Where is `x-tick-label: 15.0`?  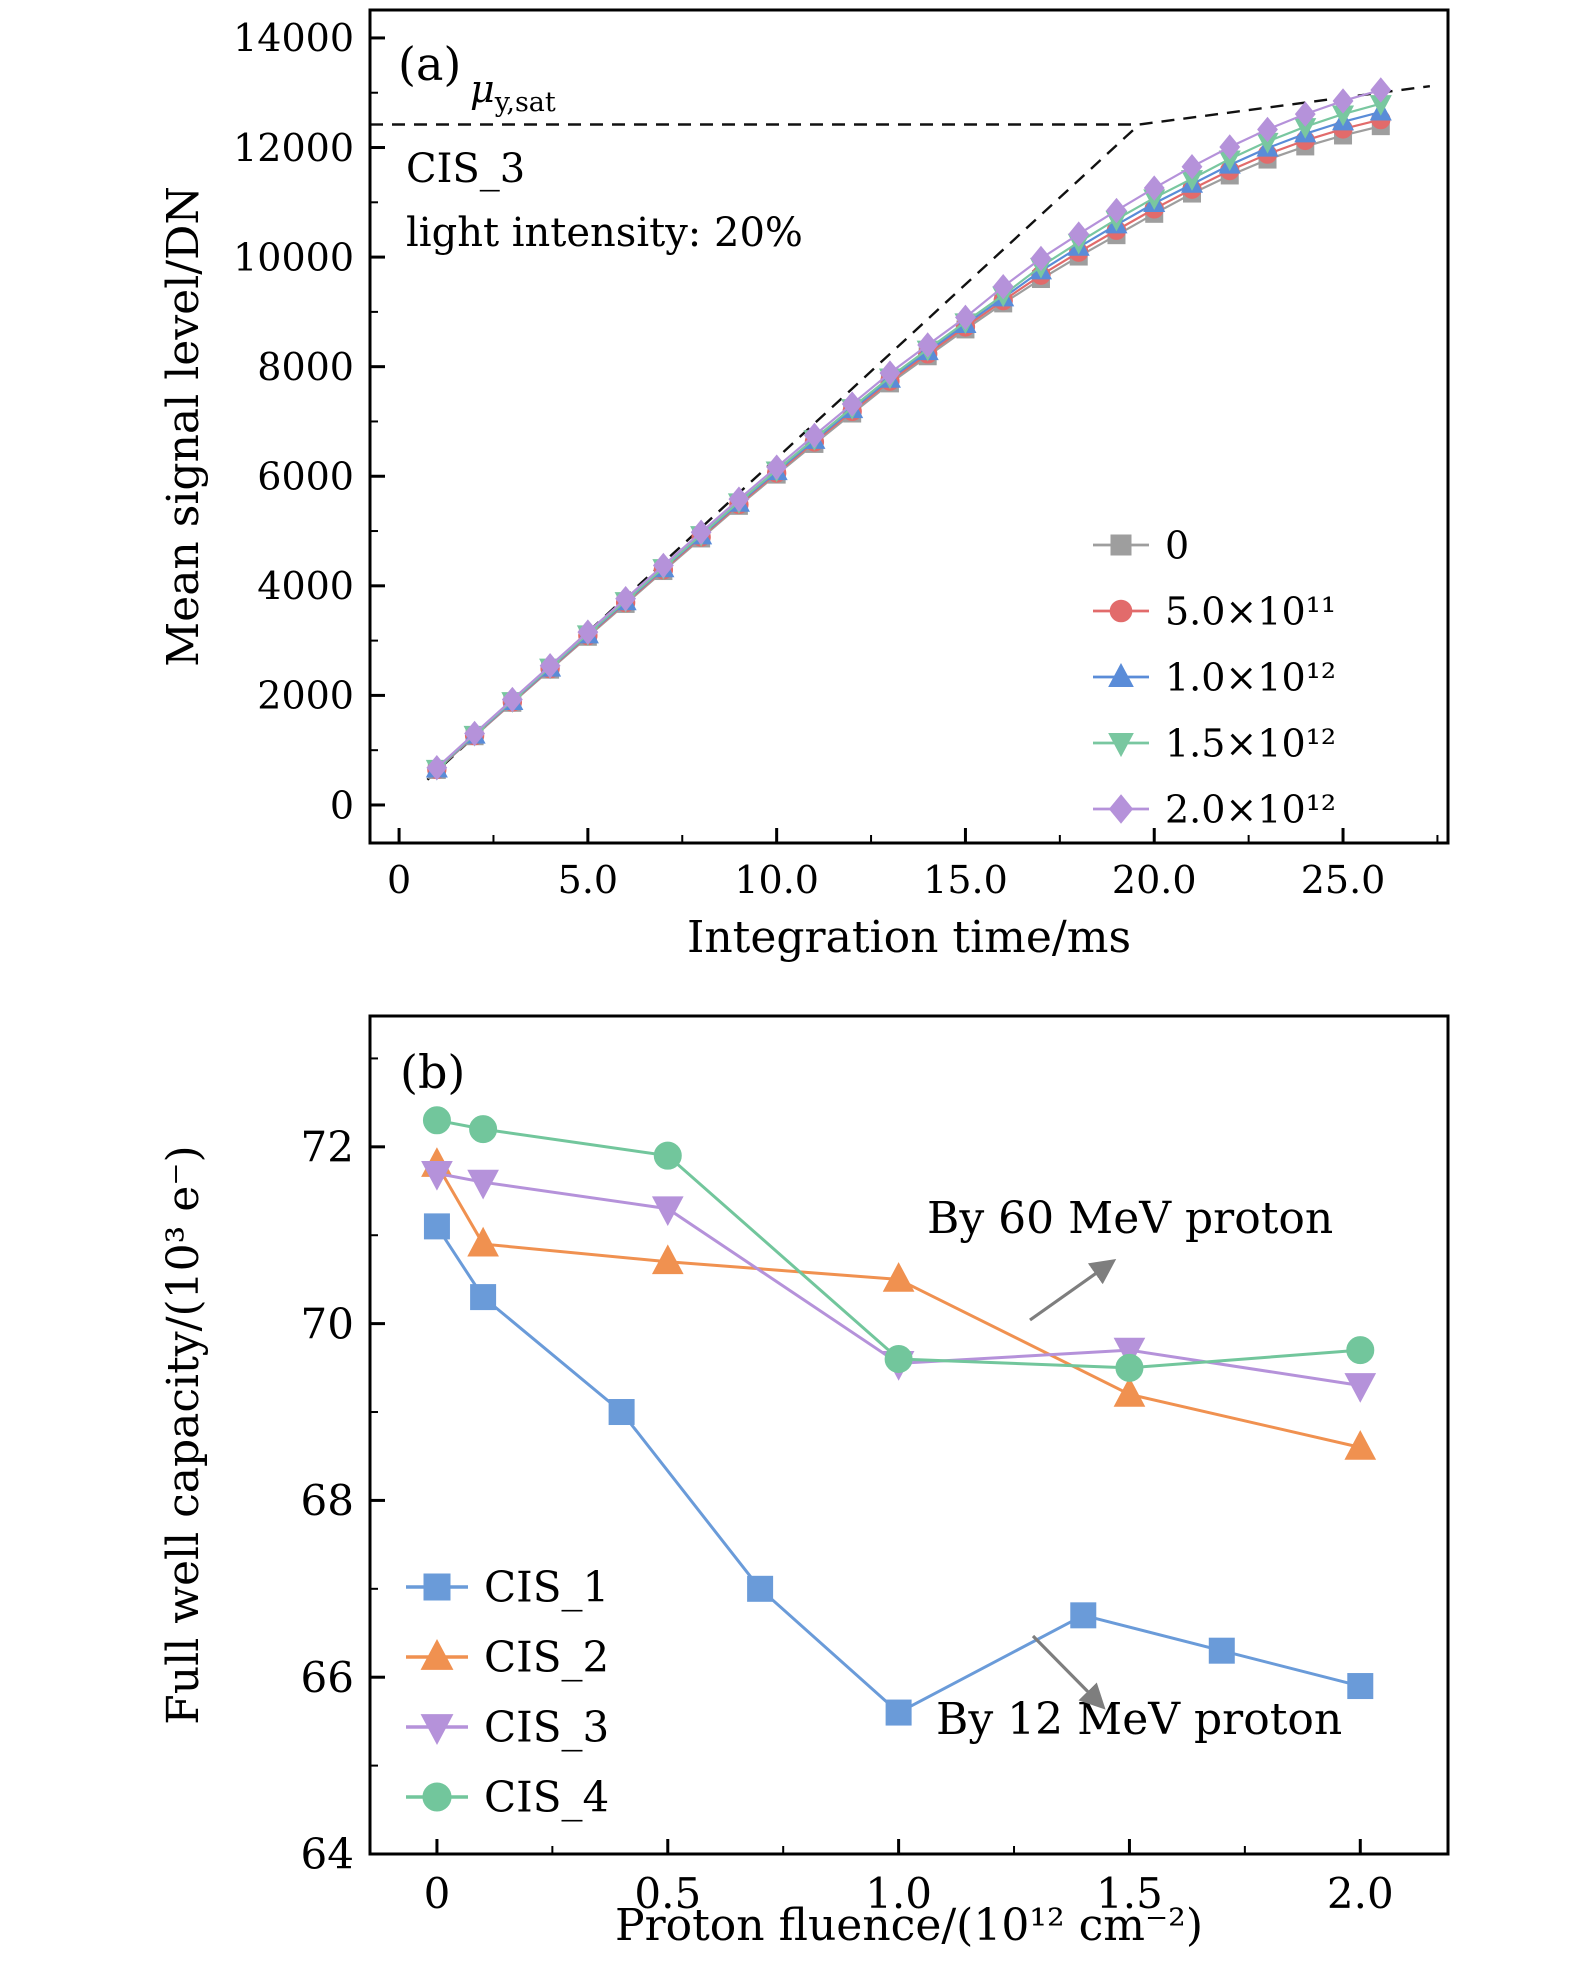
x-tick-label: 15.0 is located at coordinates (965, 880).